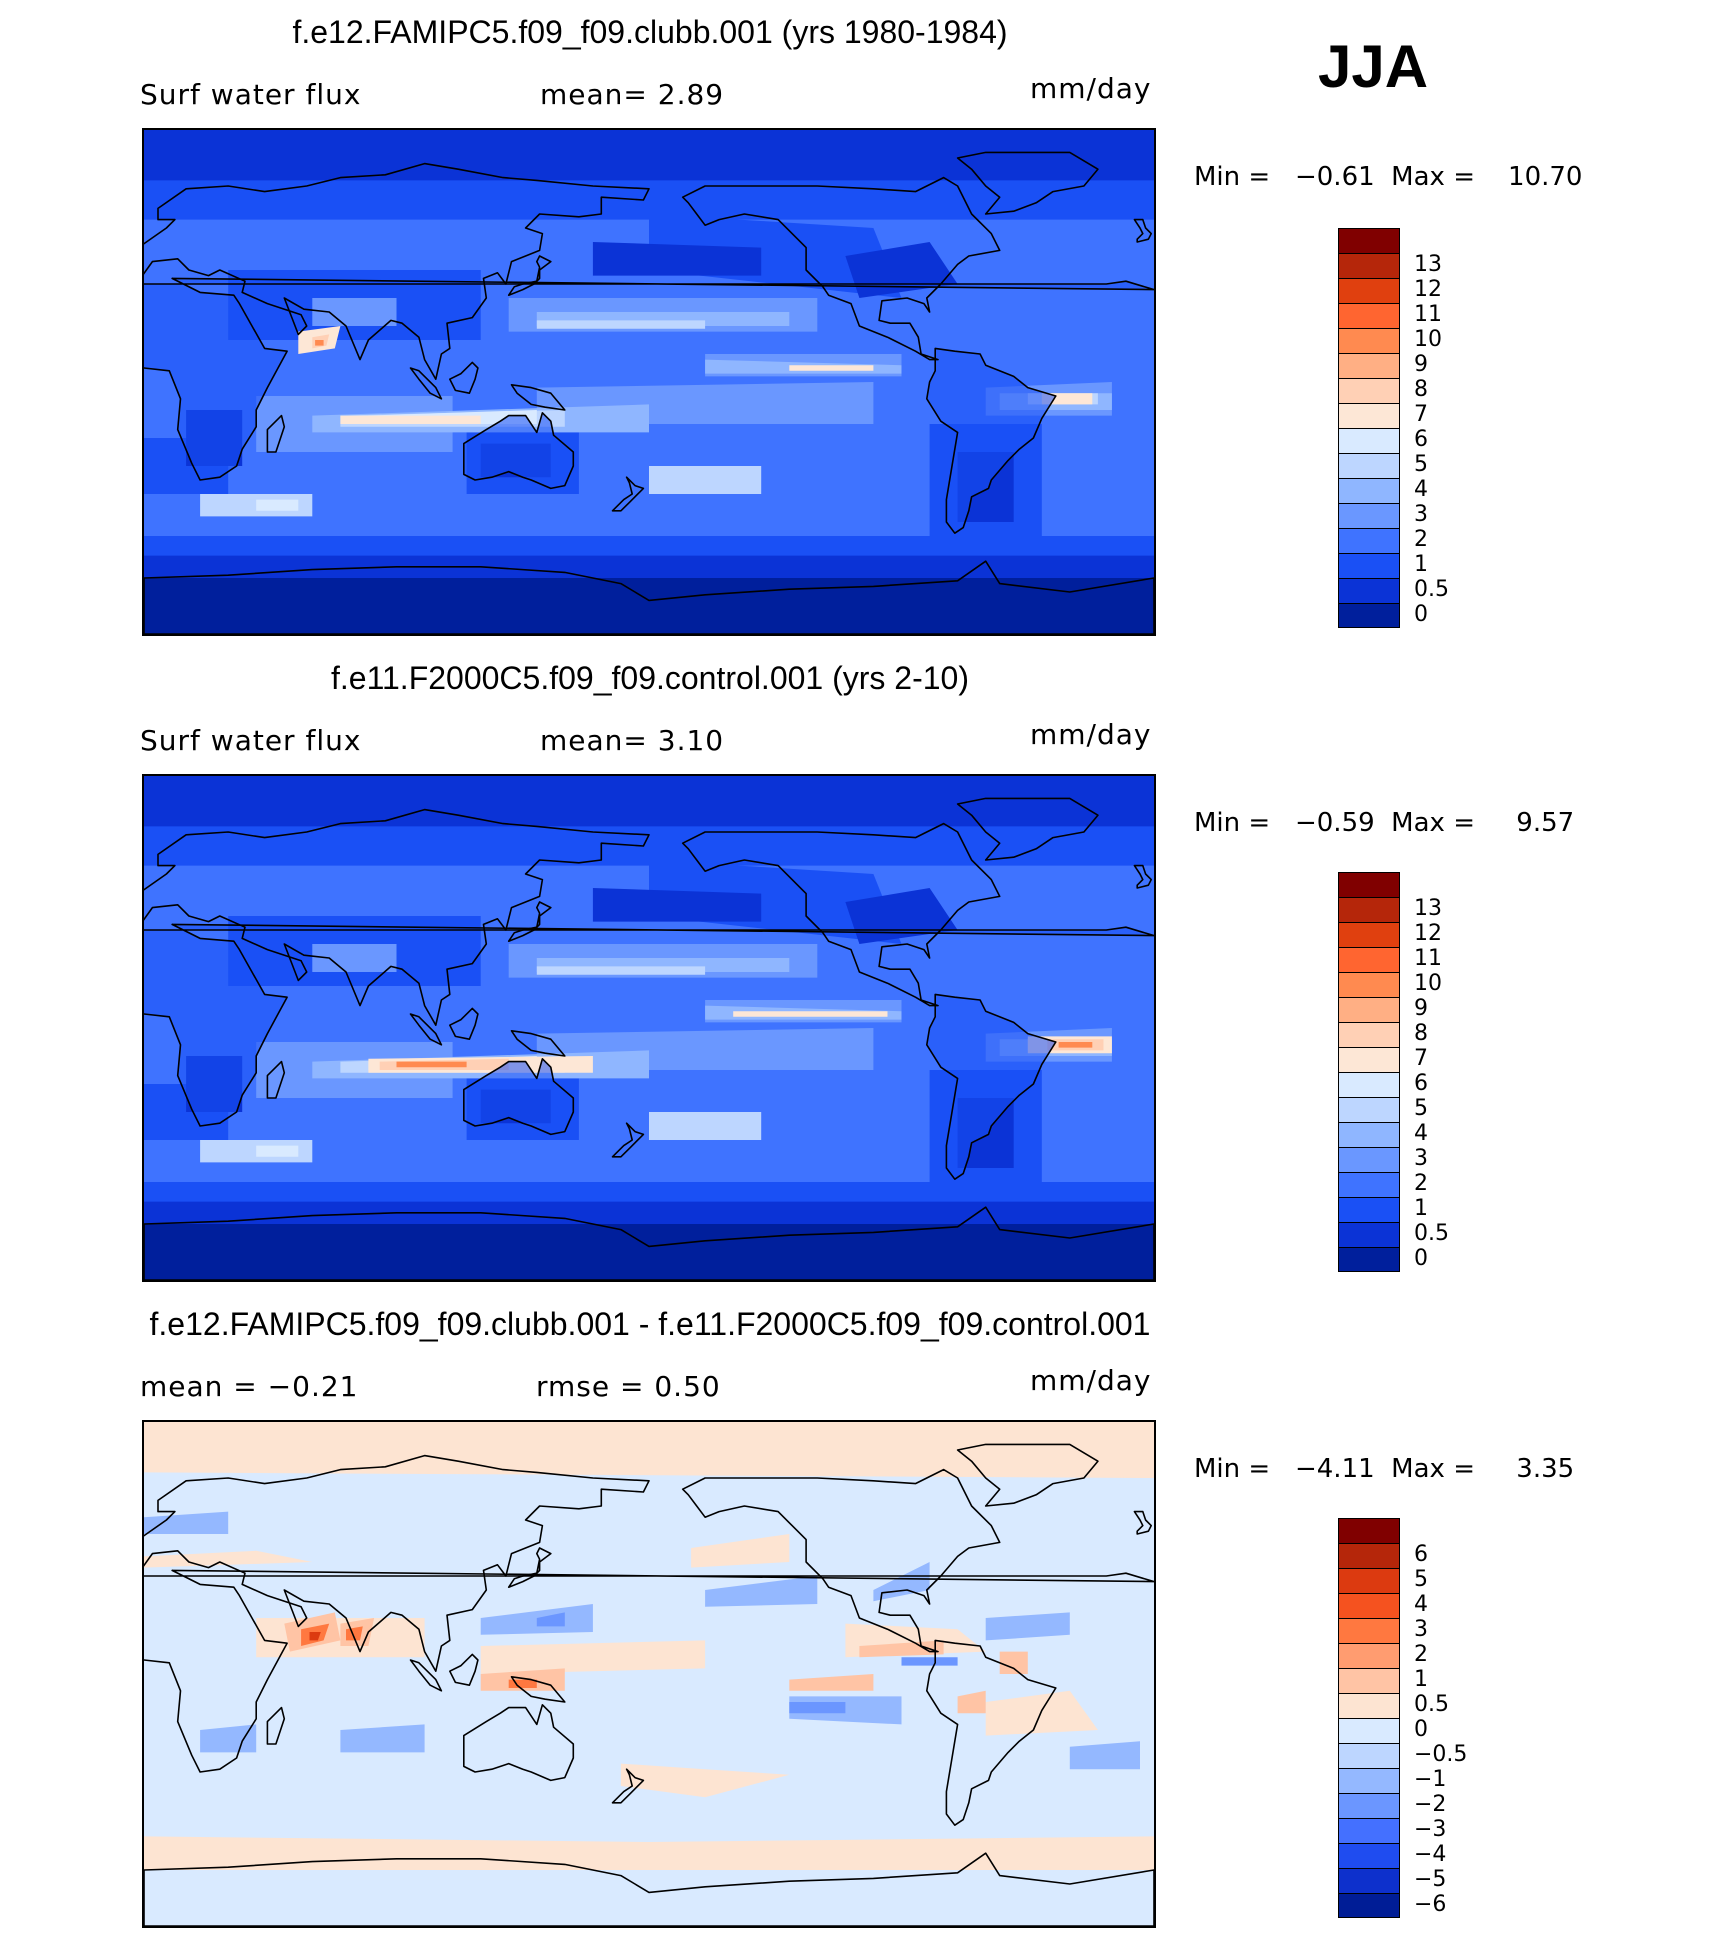 The width and height of the screenshot is (1710, 1936). I want to click on min-max-label: Min = −0.61 Max = 10.70, so click(1388, 177).